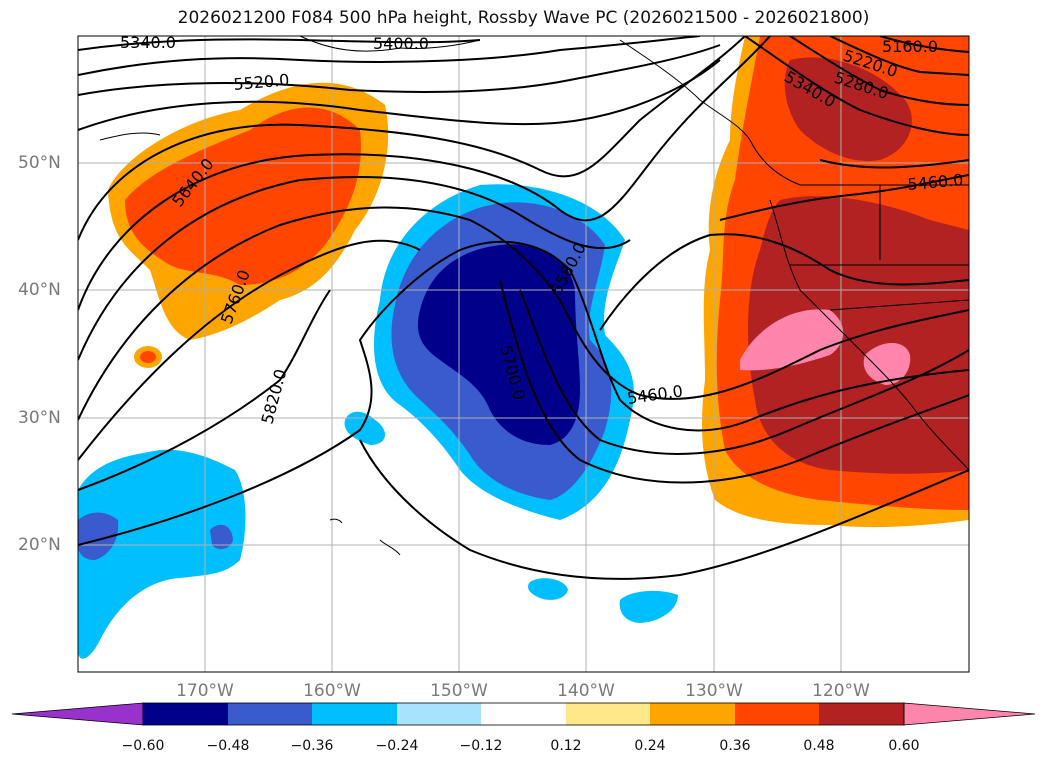  Describe the element at coordinates (148, 42) in the screenshot. I see `contour-label: 5340.0` at that location.